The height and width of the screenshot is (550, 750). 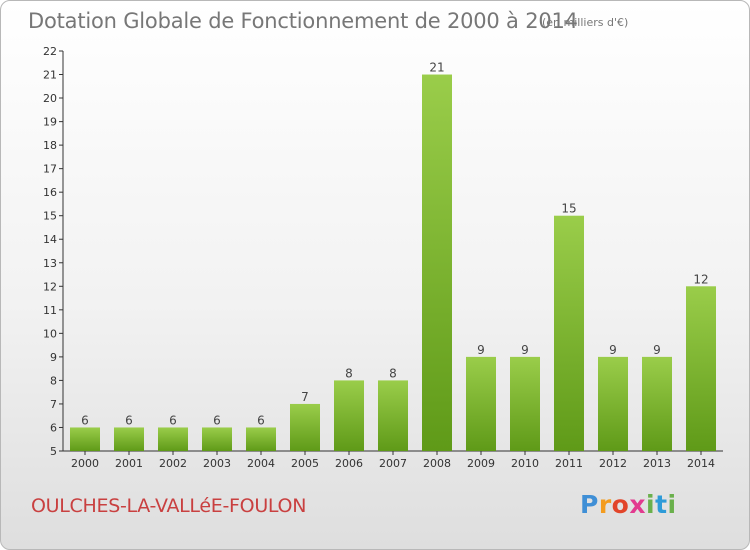 I want to click on y-tick-label: 10, so click(x=50, y=333).